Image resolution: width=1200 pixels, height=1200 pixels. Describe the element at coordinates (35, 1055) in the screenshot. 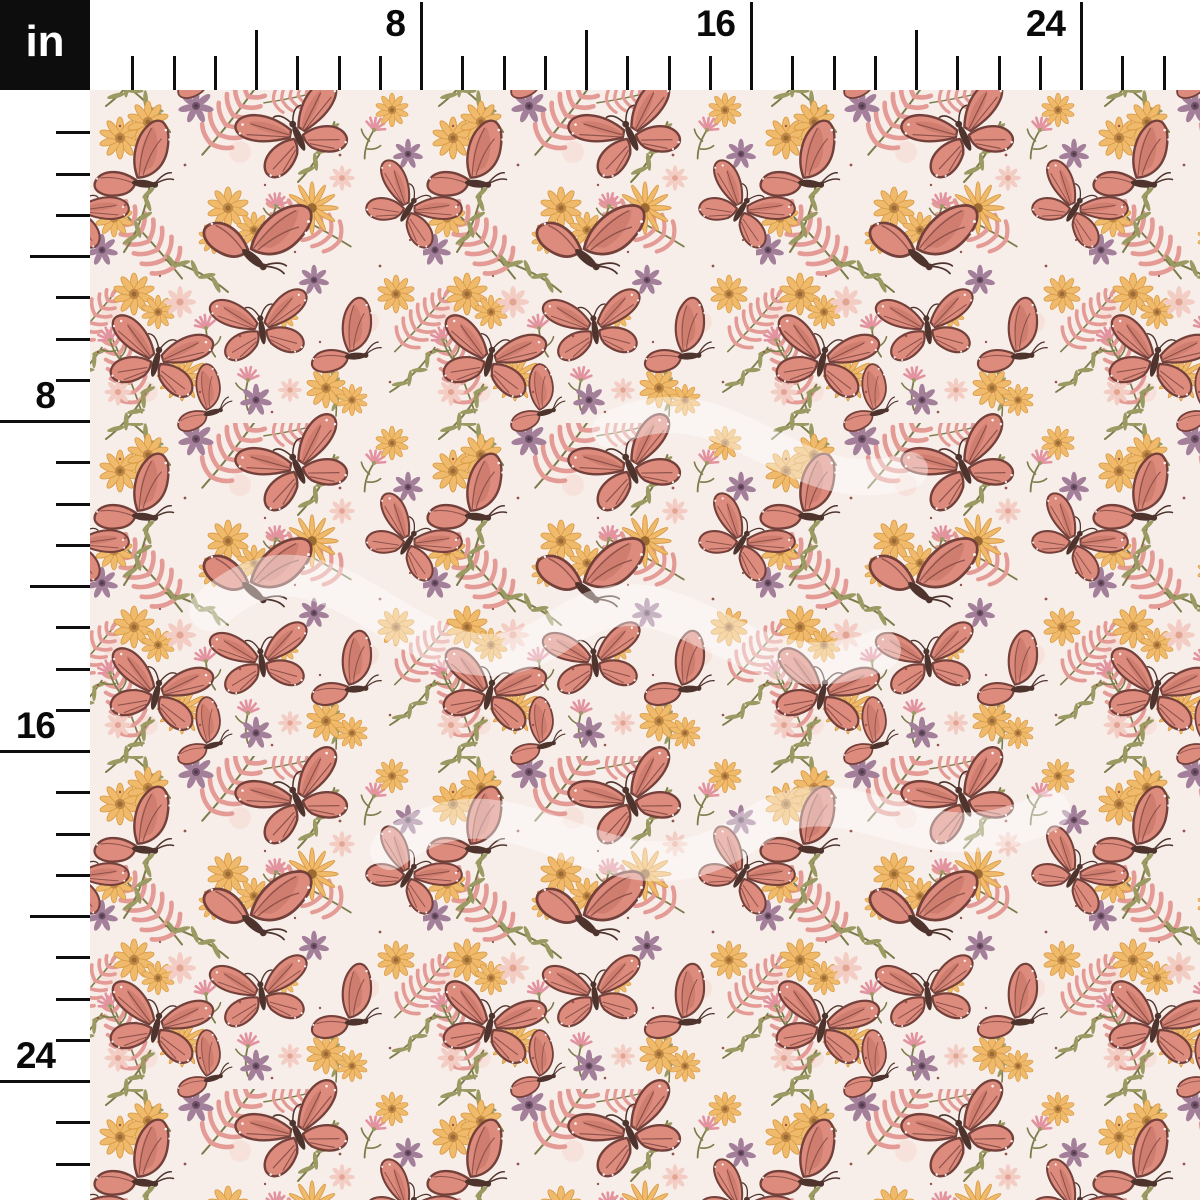

I see `left-ruler-label-24: 24` at that location.